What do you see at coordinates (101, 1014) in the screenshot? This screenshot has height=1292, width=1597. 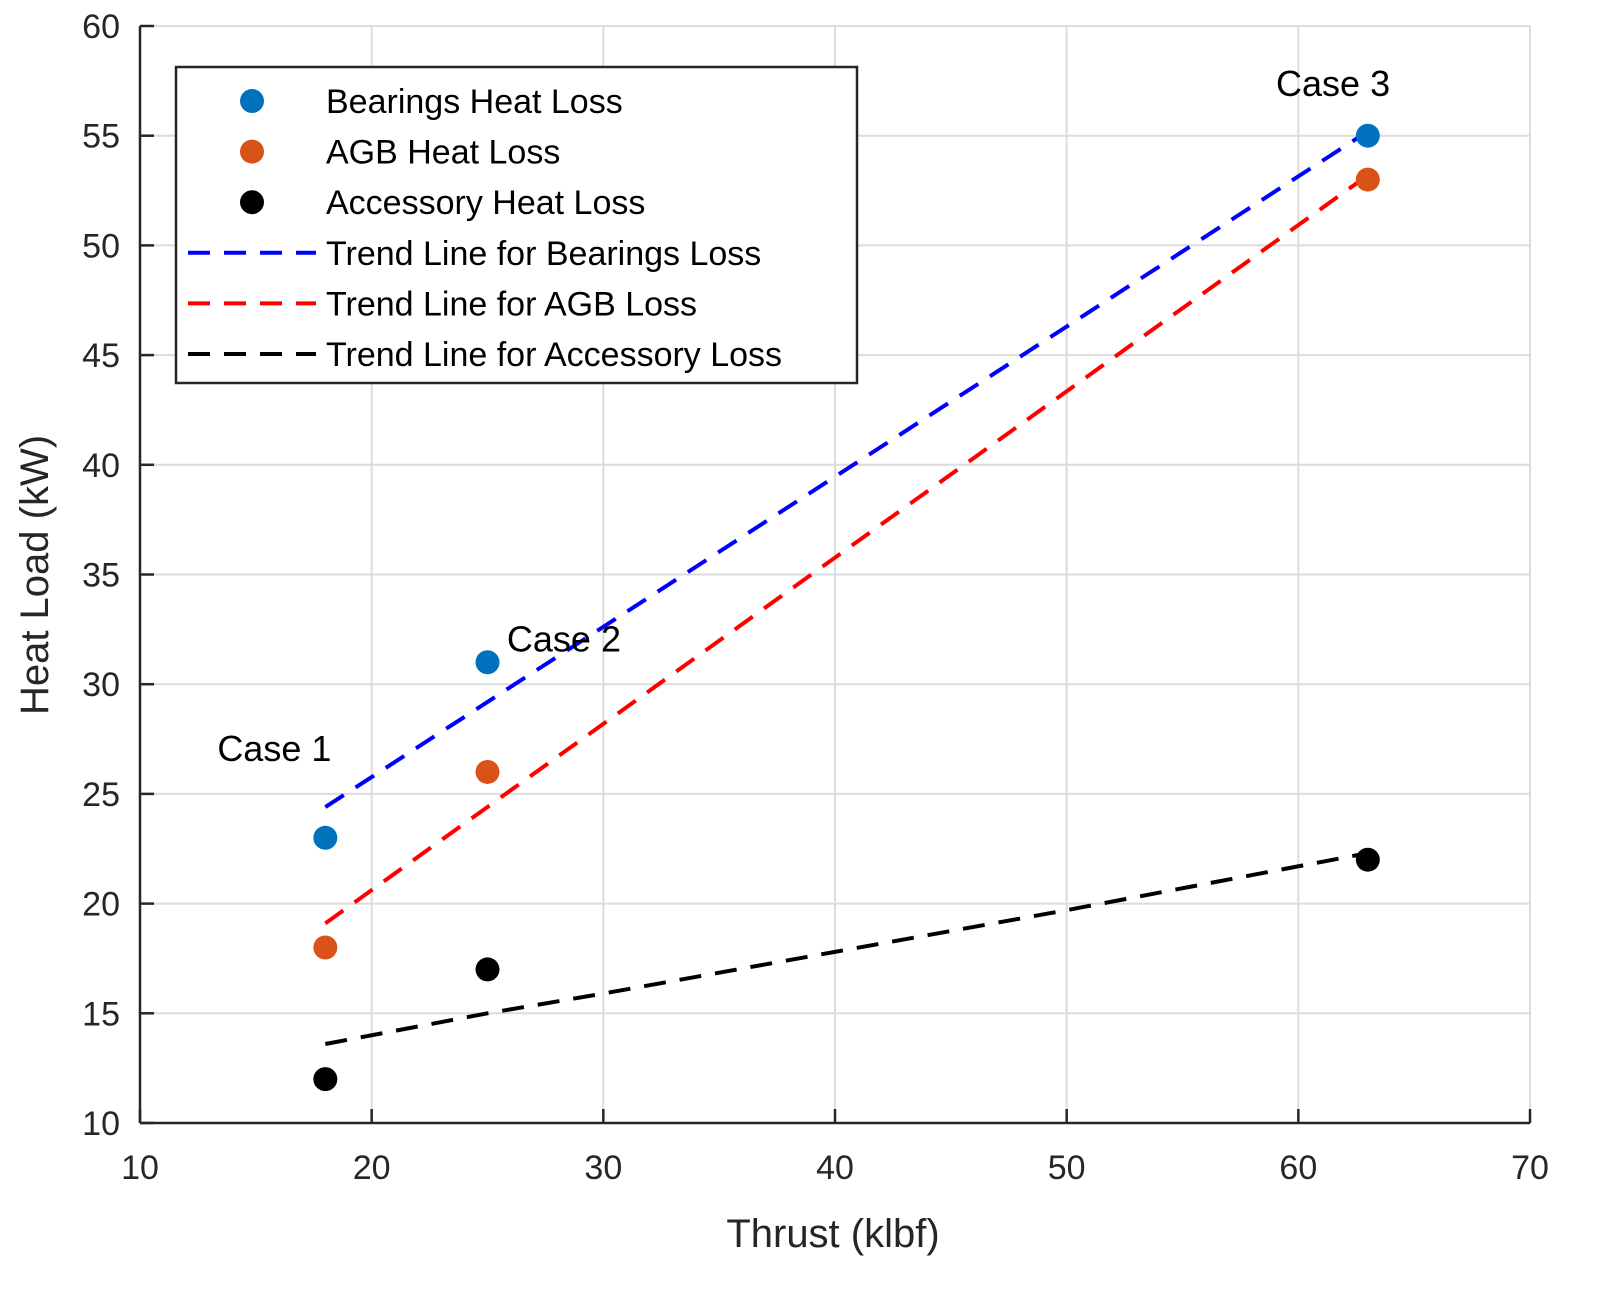 I see `y-tick-label: 15` at bounding box center [101, 1014].